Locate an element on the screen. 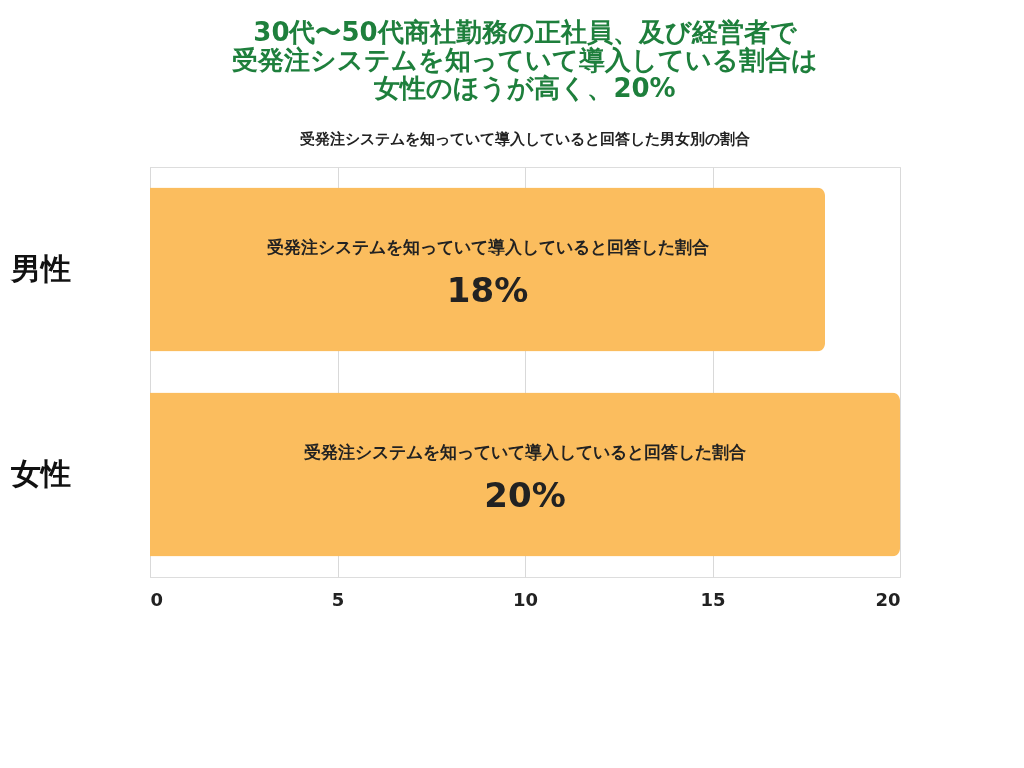 The height and width of the screenshot is (768, 1024). data-label: 20% is located at coordinates (525, 494).